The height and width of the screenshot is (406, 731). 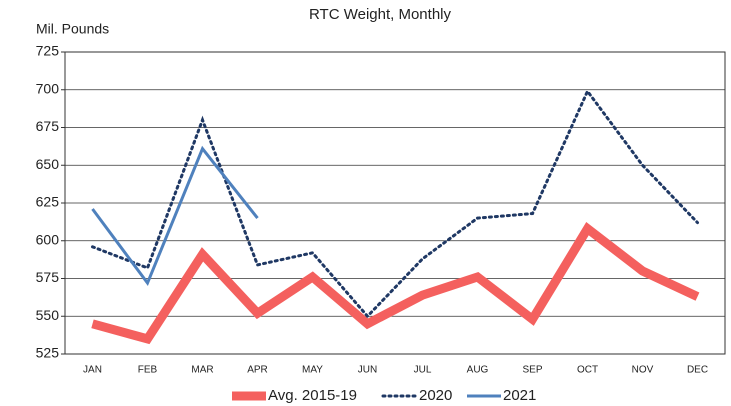 I want to click on x-tick-label: JUL, so click(x=423, y=370).